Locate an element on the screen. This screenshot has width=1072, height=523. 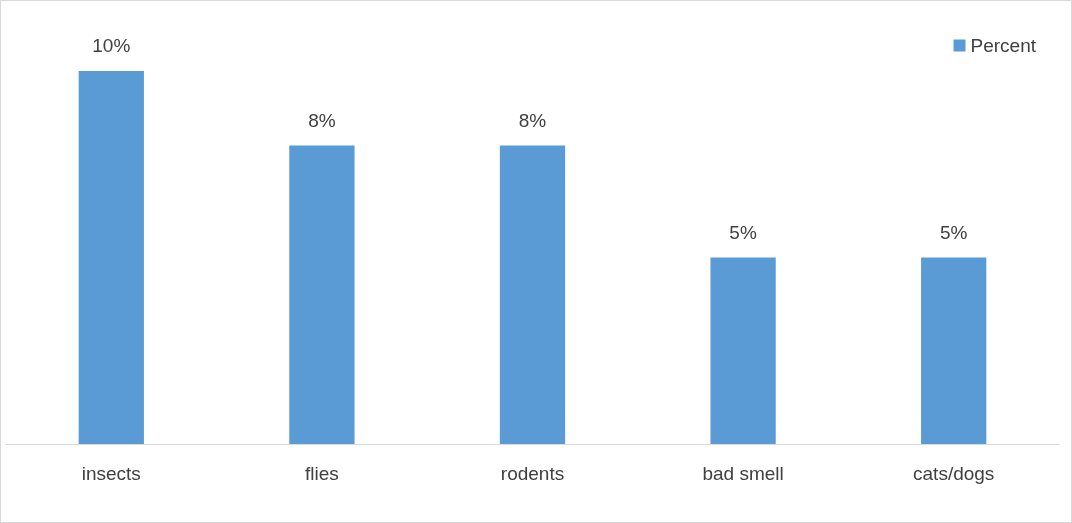
x-tick-label: cats/dogs is located at coordinates (954, 473).